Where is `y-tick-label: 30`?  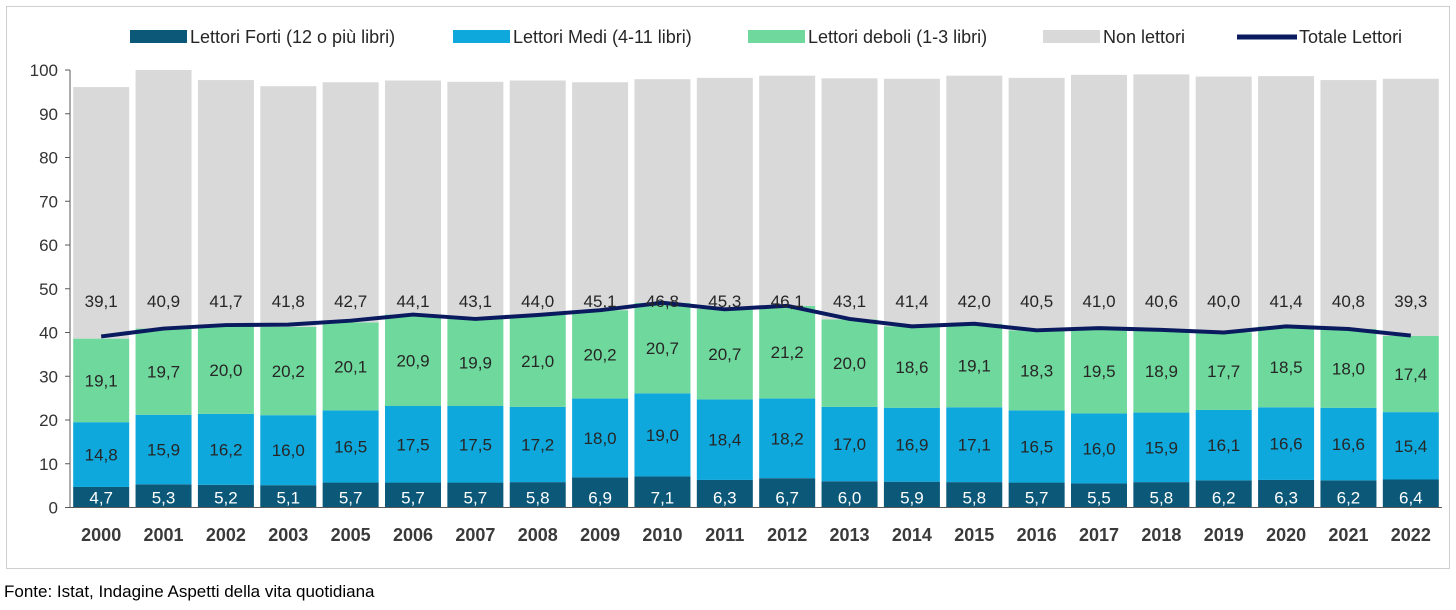 y-tick-label: 30 is located at coordinates (48, 376).